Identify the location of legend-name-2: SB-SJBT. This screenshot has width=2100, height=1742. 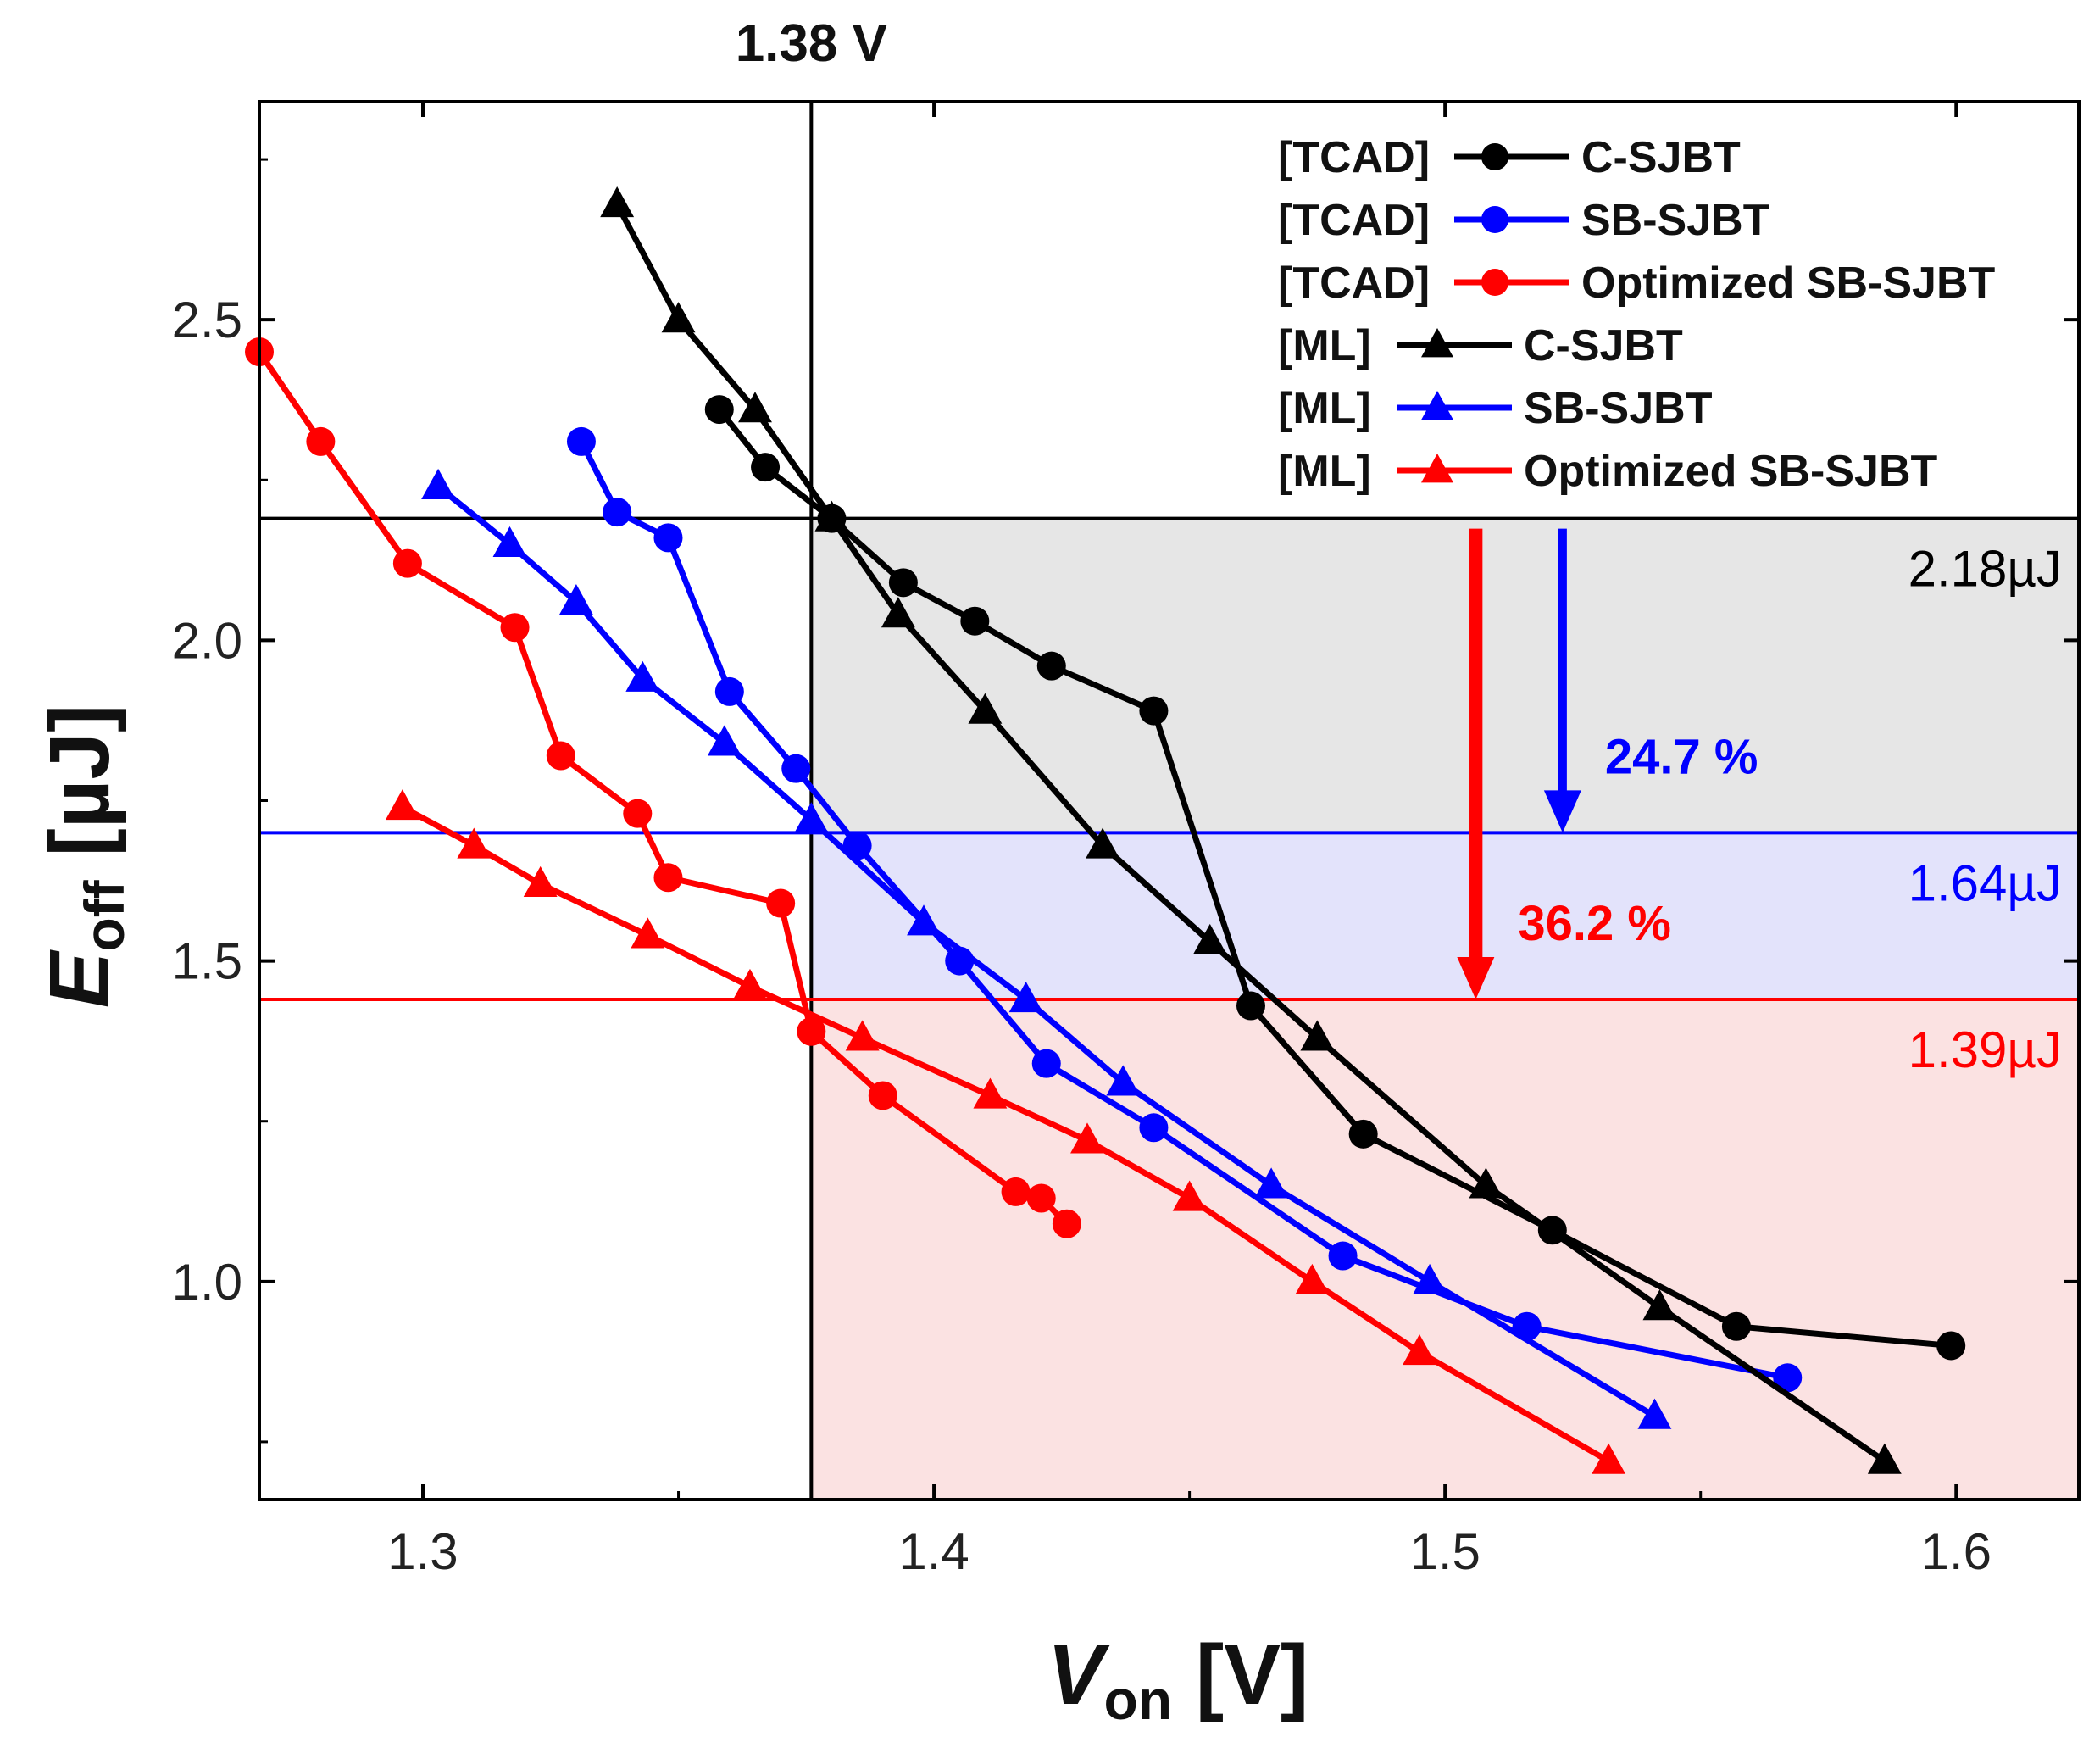
(1675, 220).